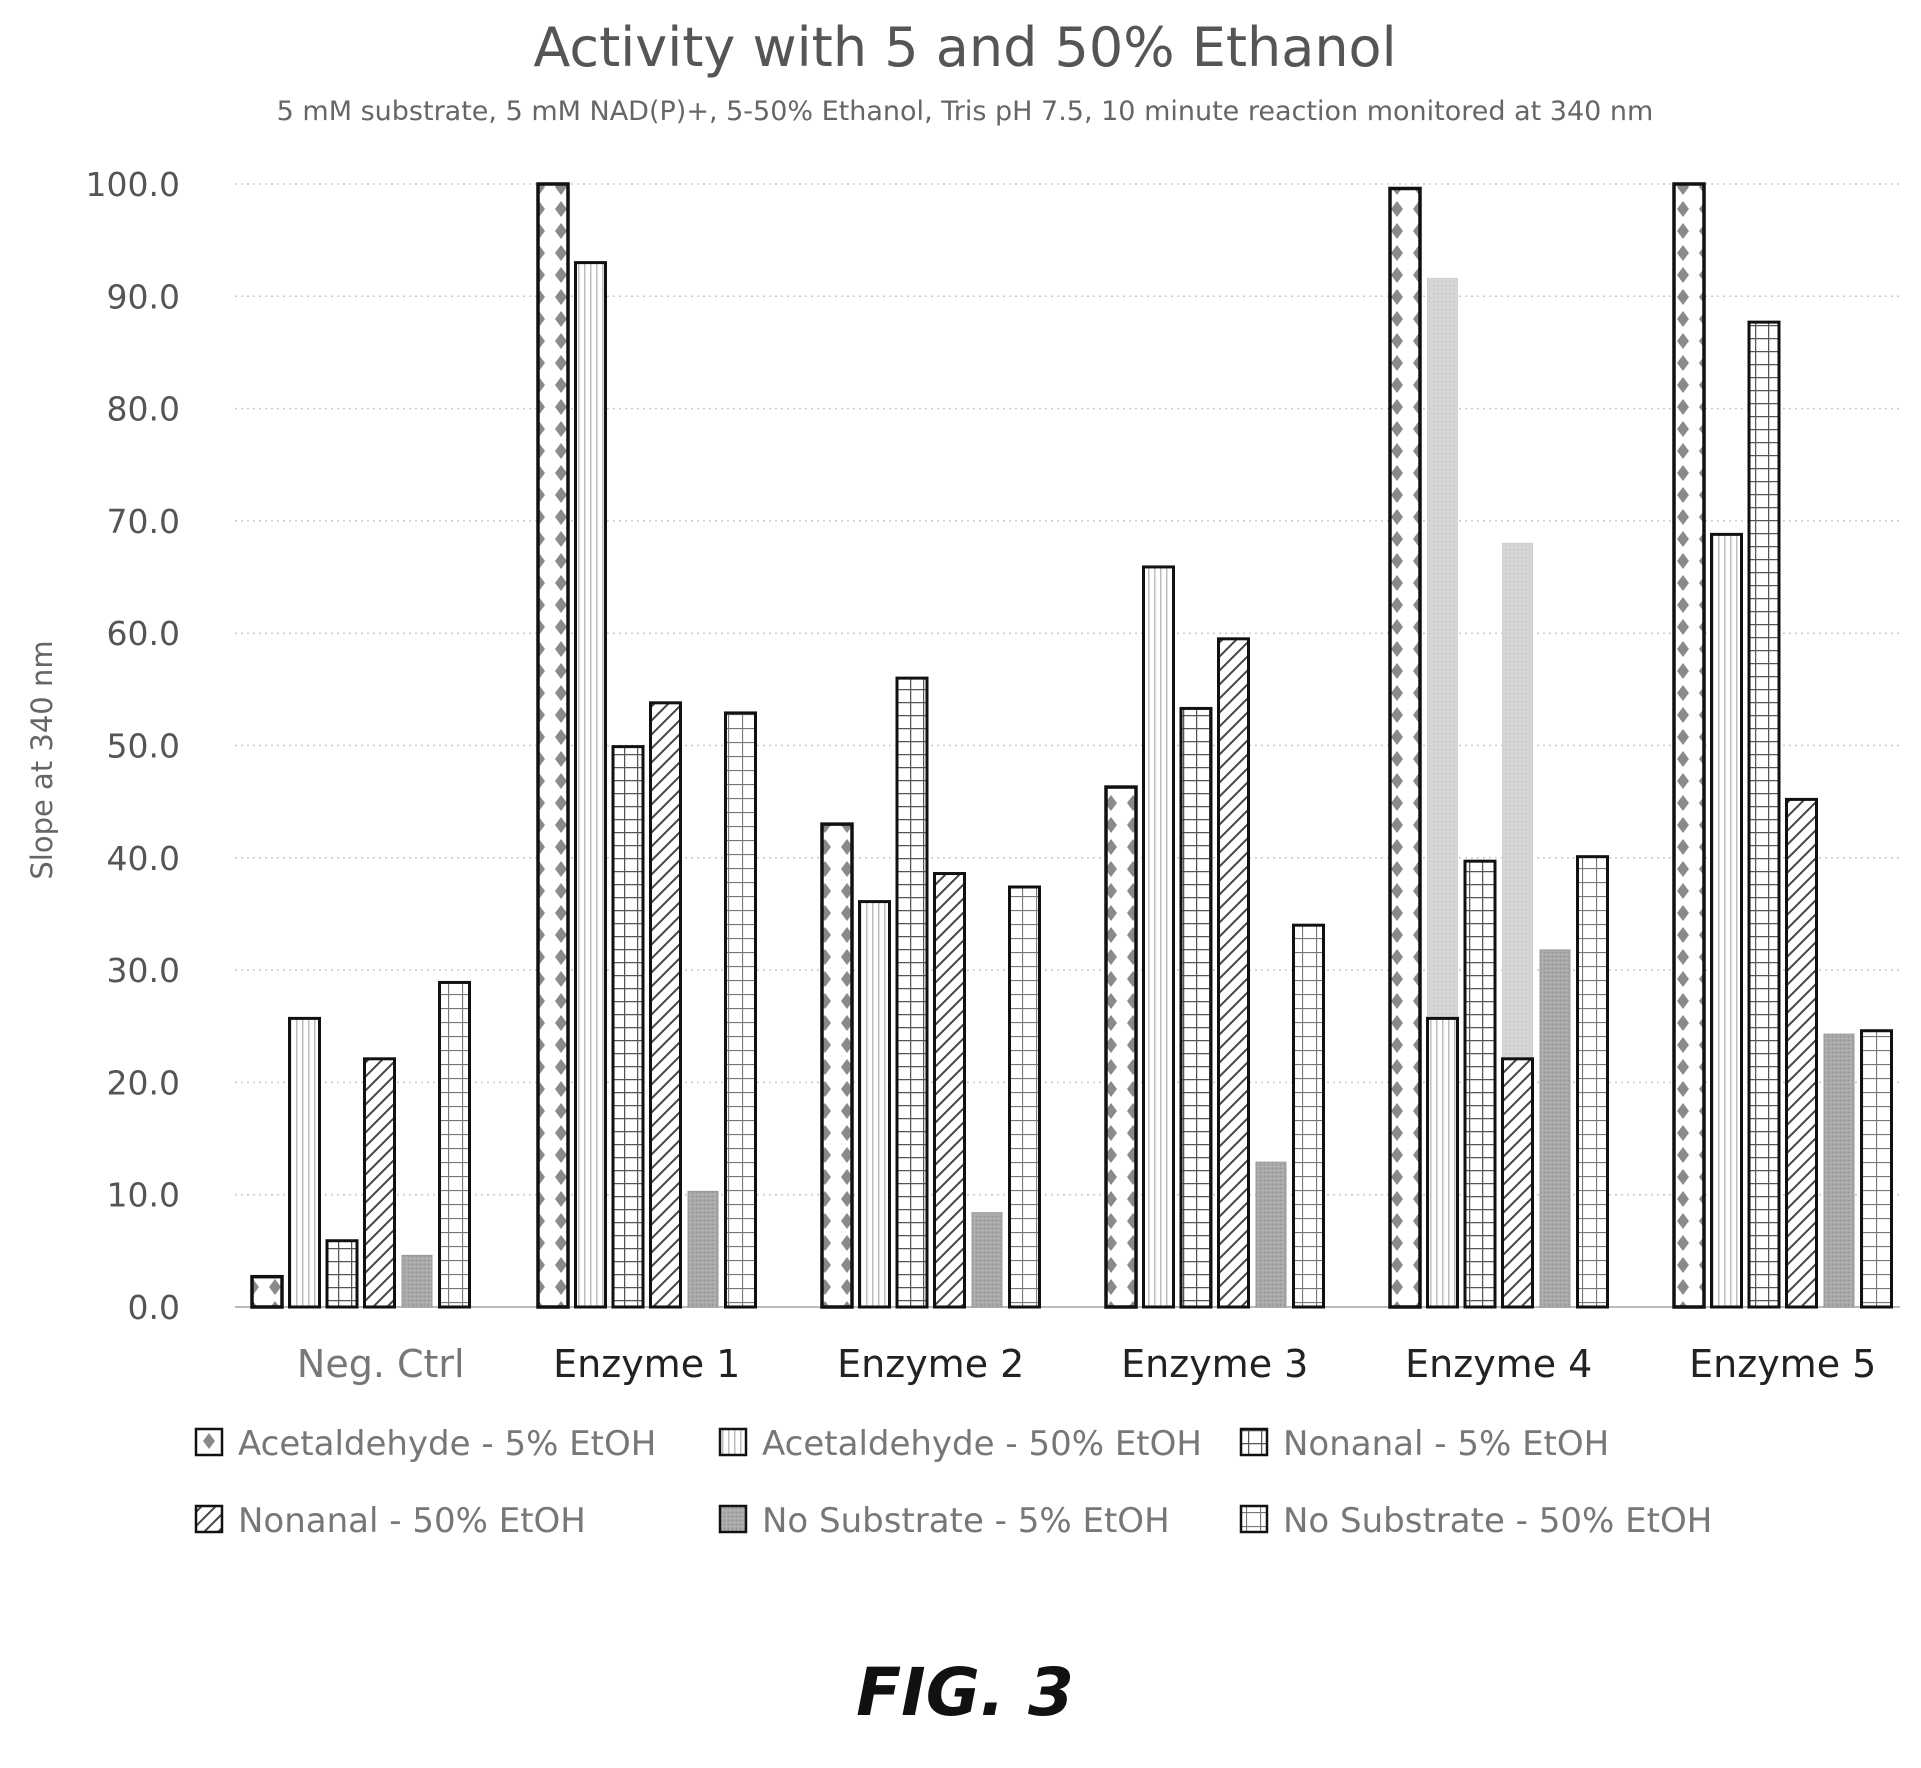 The width and height of the screenshot is (1921, 1768). I want to click on y-tick-label: 70.0, so click(143, 521).